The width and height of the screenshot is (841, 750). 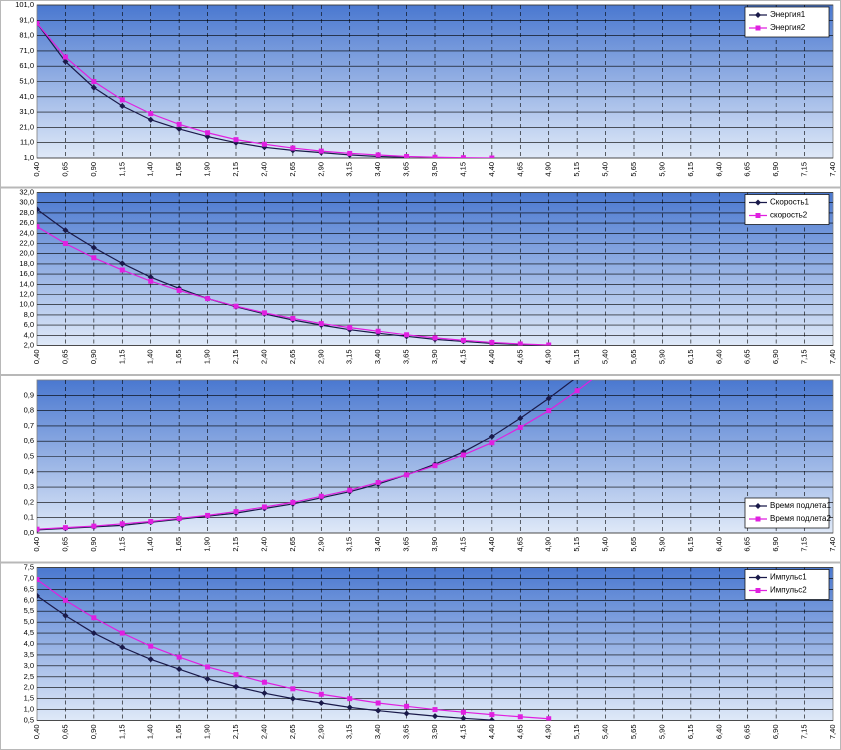 What do you see at coordinates (718, 732) in the screenshot?
I see `x-tick-label: 6,40` at bounding box center [718, 732].